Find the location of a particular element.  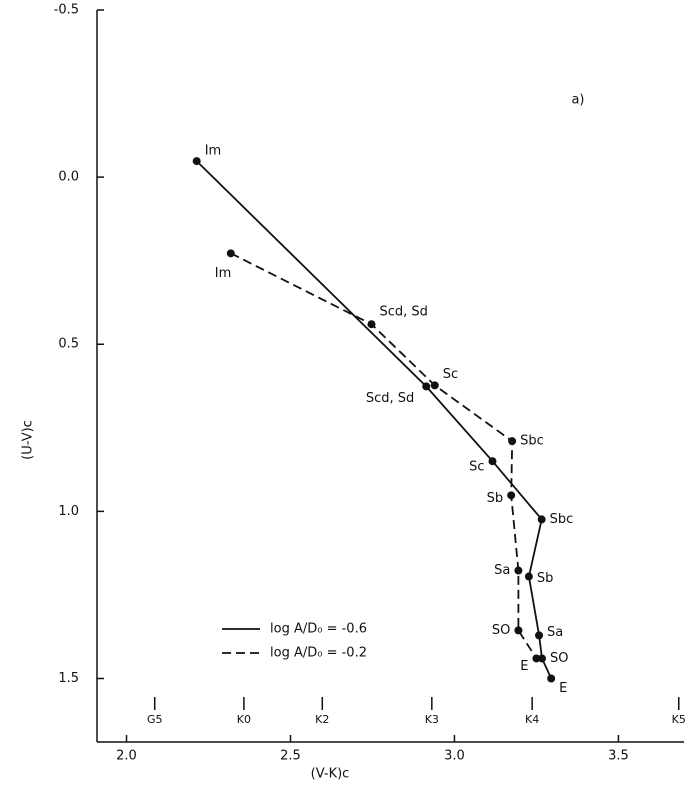

x-tick-label: 3.0 is located at coordinates (454, 756).